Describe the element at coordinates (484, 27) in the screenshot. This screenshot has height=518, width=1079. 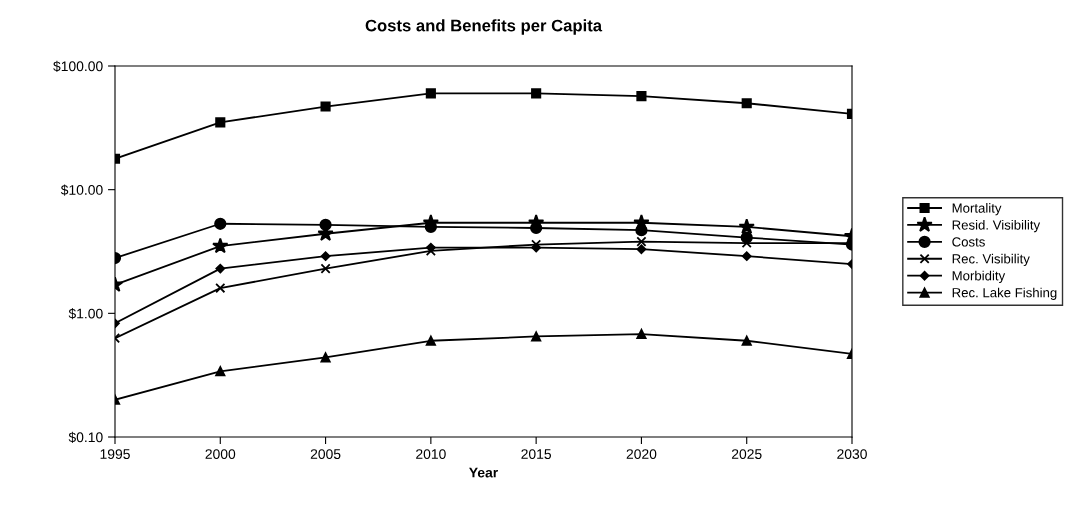
I see `chart-title: Costs and Benefits per Capita` at that location.